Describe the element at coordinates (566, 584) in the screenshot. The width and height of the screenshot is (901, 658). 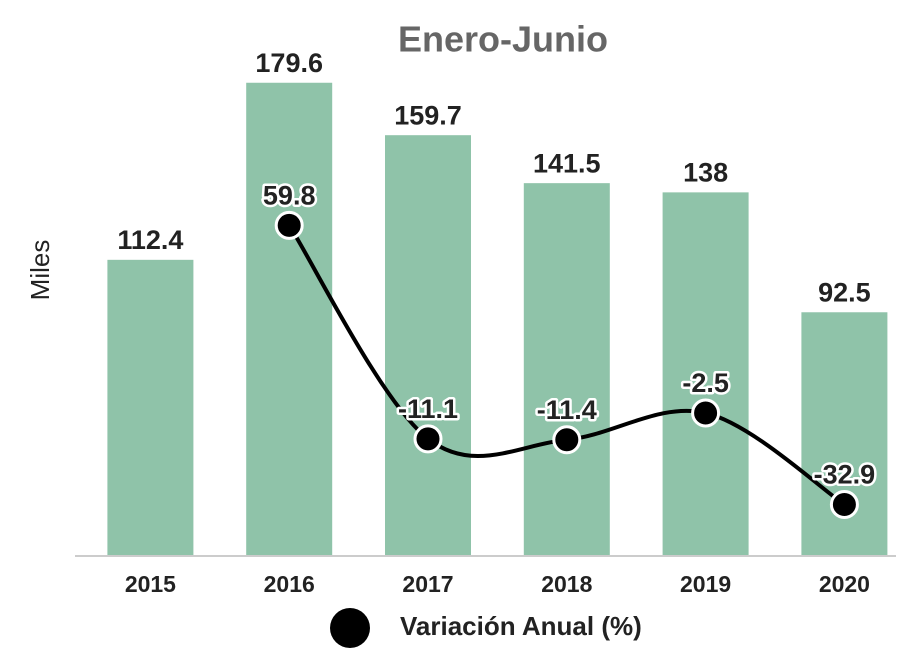
I see `x-tick-label: 2018` at that location.